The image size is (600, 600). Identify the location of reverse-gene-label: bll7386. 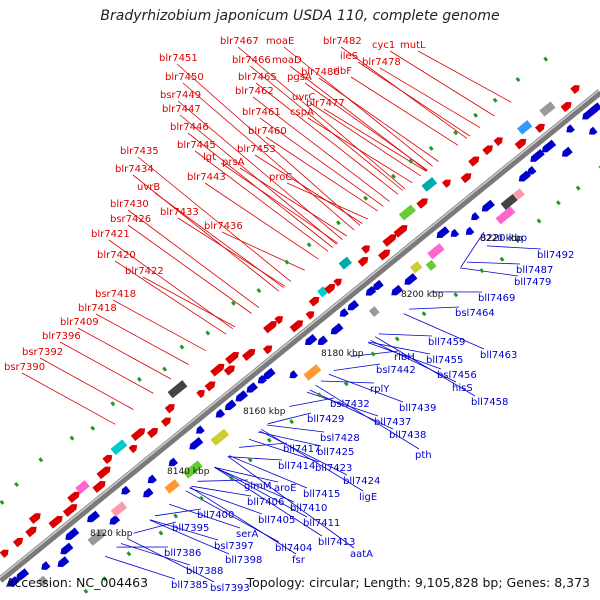
(182, 553).